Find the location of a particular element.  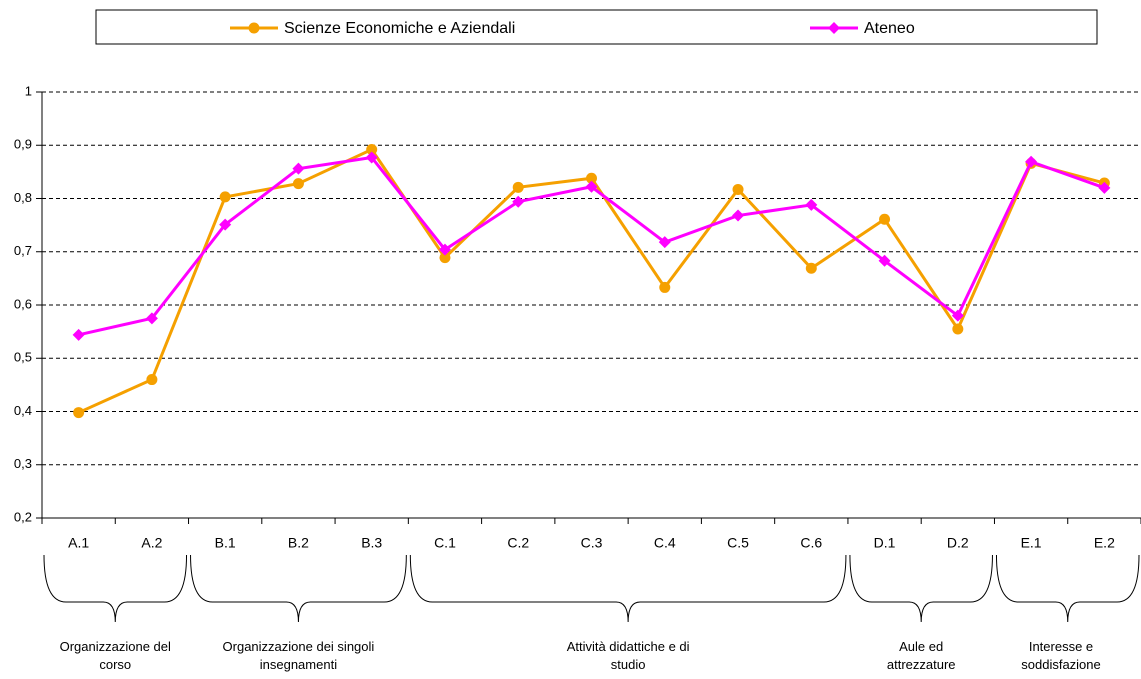

x-tick-label: B.1 is located at coordinates (225, 543).